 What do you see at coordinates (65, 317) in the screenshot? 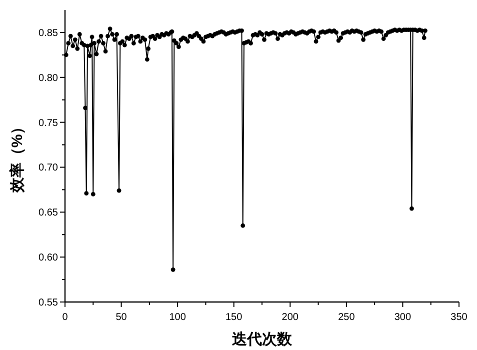
I see `x-tick-label: 0` at bounding box center [65, 317].